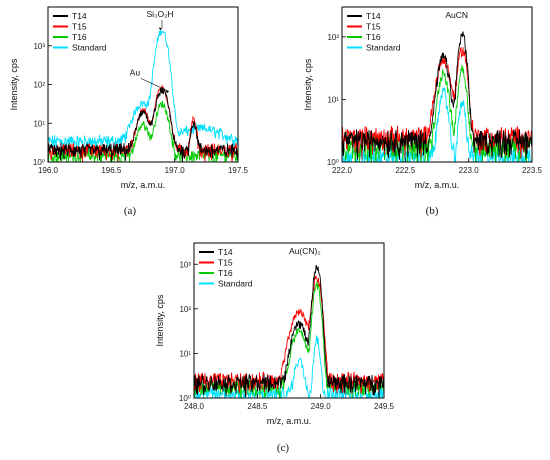  I want to click on annotation-label: AuCN, so click(456, 15).